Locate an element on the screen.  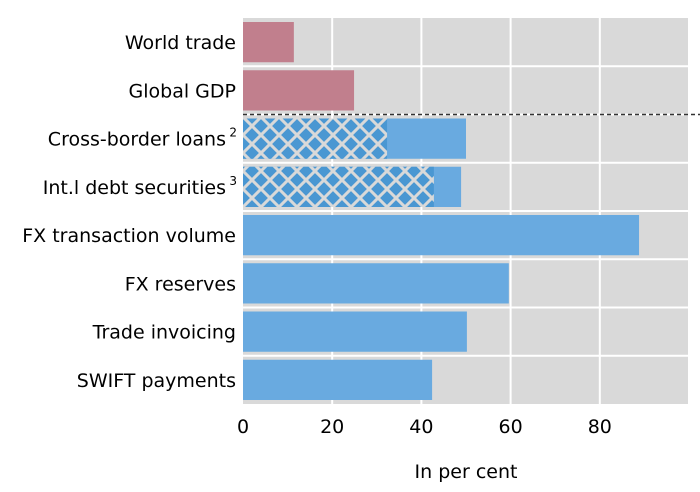
footnote-marker: 3 is located at coordinates (233, 181).